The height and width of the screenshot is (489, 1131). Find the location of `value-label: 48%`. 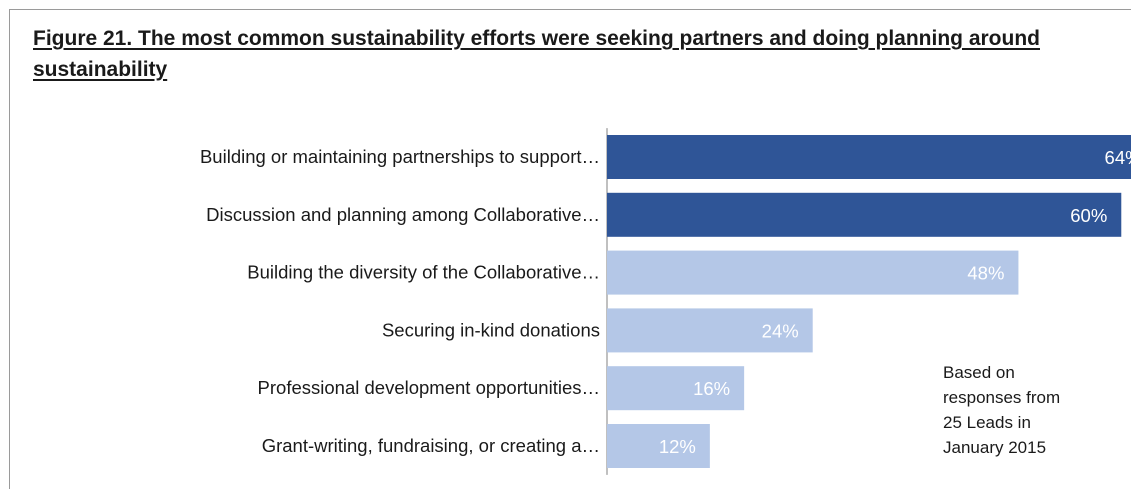

value-label: 48% is located at coordinates (985, 273).